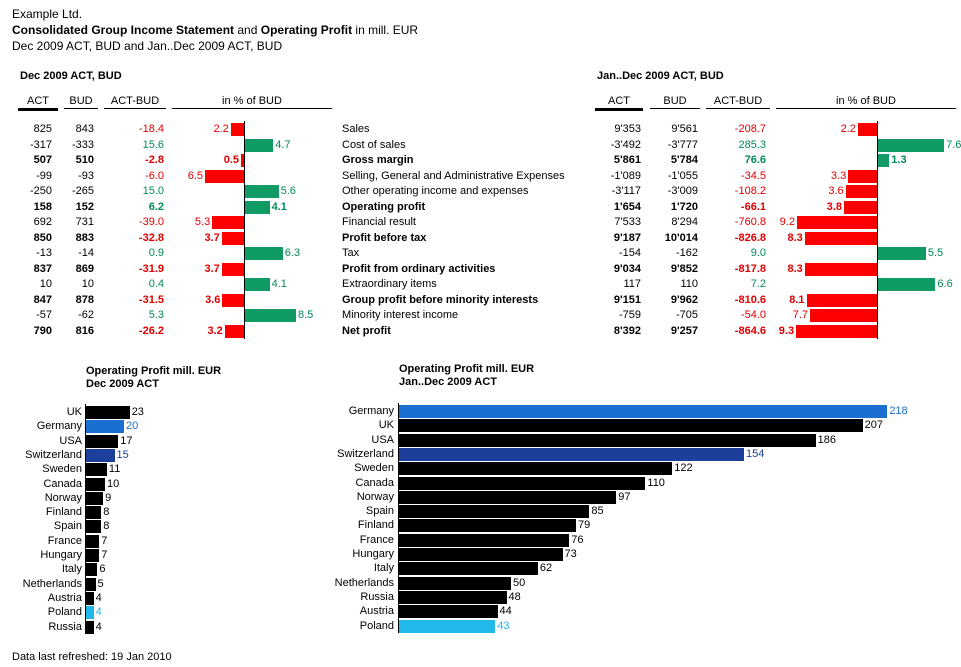 The image size is (961, 667). I want to click on row-bud-month: 10, so click(87, 284).